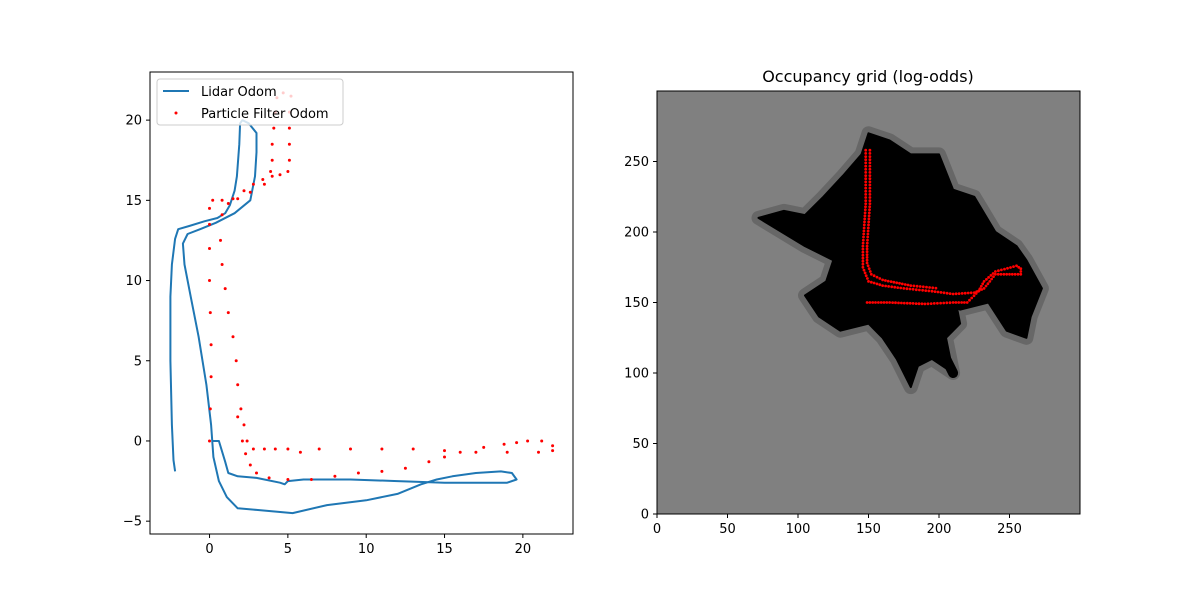 The height and width of the screenshot is (600, 1200). Describe the element at coordinates (209, 549) in the screenshot. I see `x-tick-label: 0` at that location.